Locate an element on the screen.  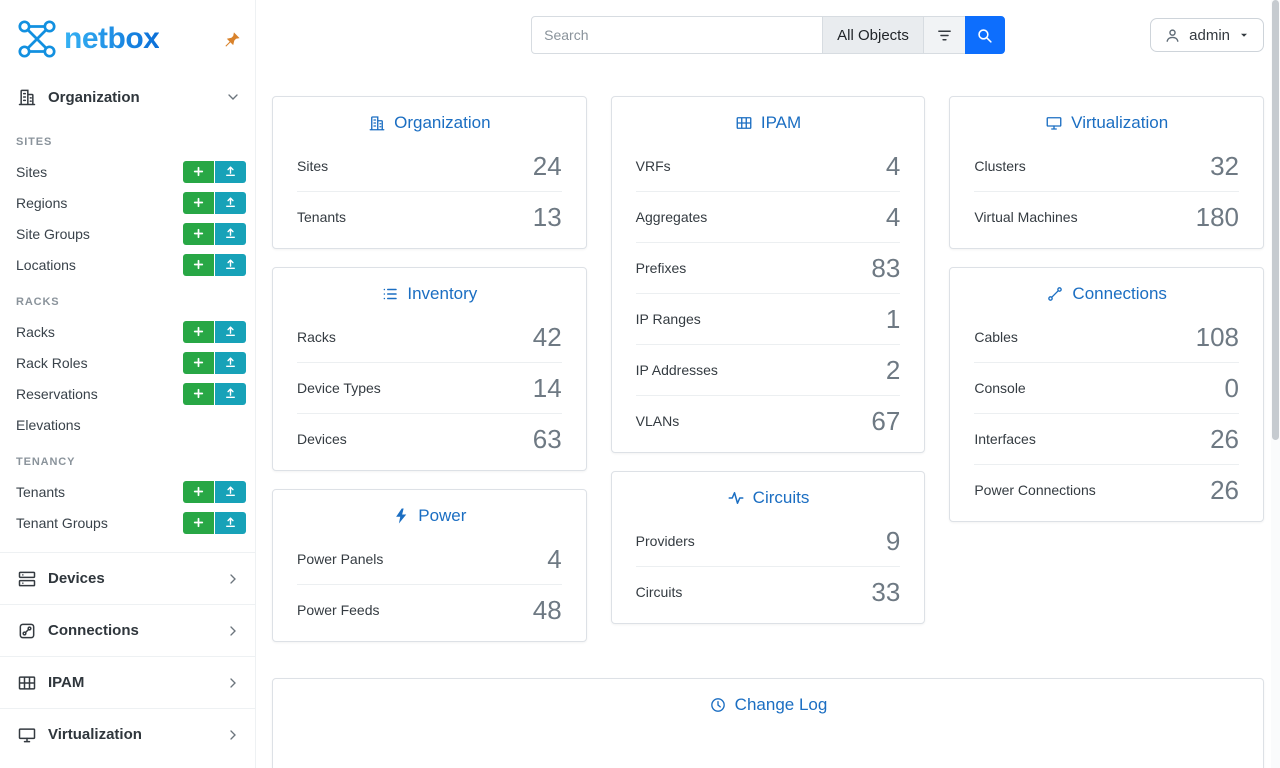
search-input is located at coordinates (677, 35).